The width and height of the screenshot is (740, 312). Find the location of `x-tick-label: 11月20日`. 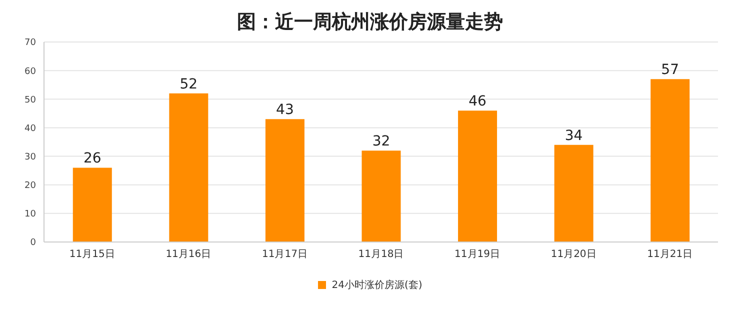

x-tick-label: 11月20日 is located at coordinates (573, 254).